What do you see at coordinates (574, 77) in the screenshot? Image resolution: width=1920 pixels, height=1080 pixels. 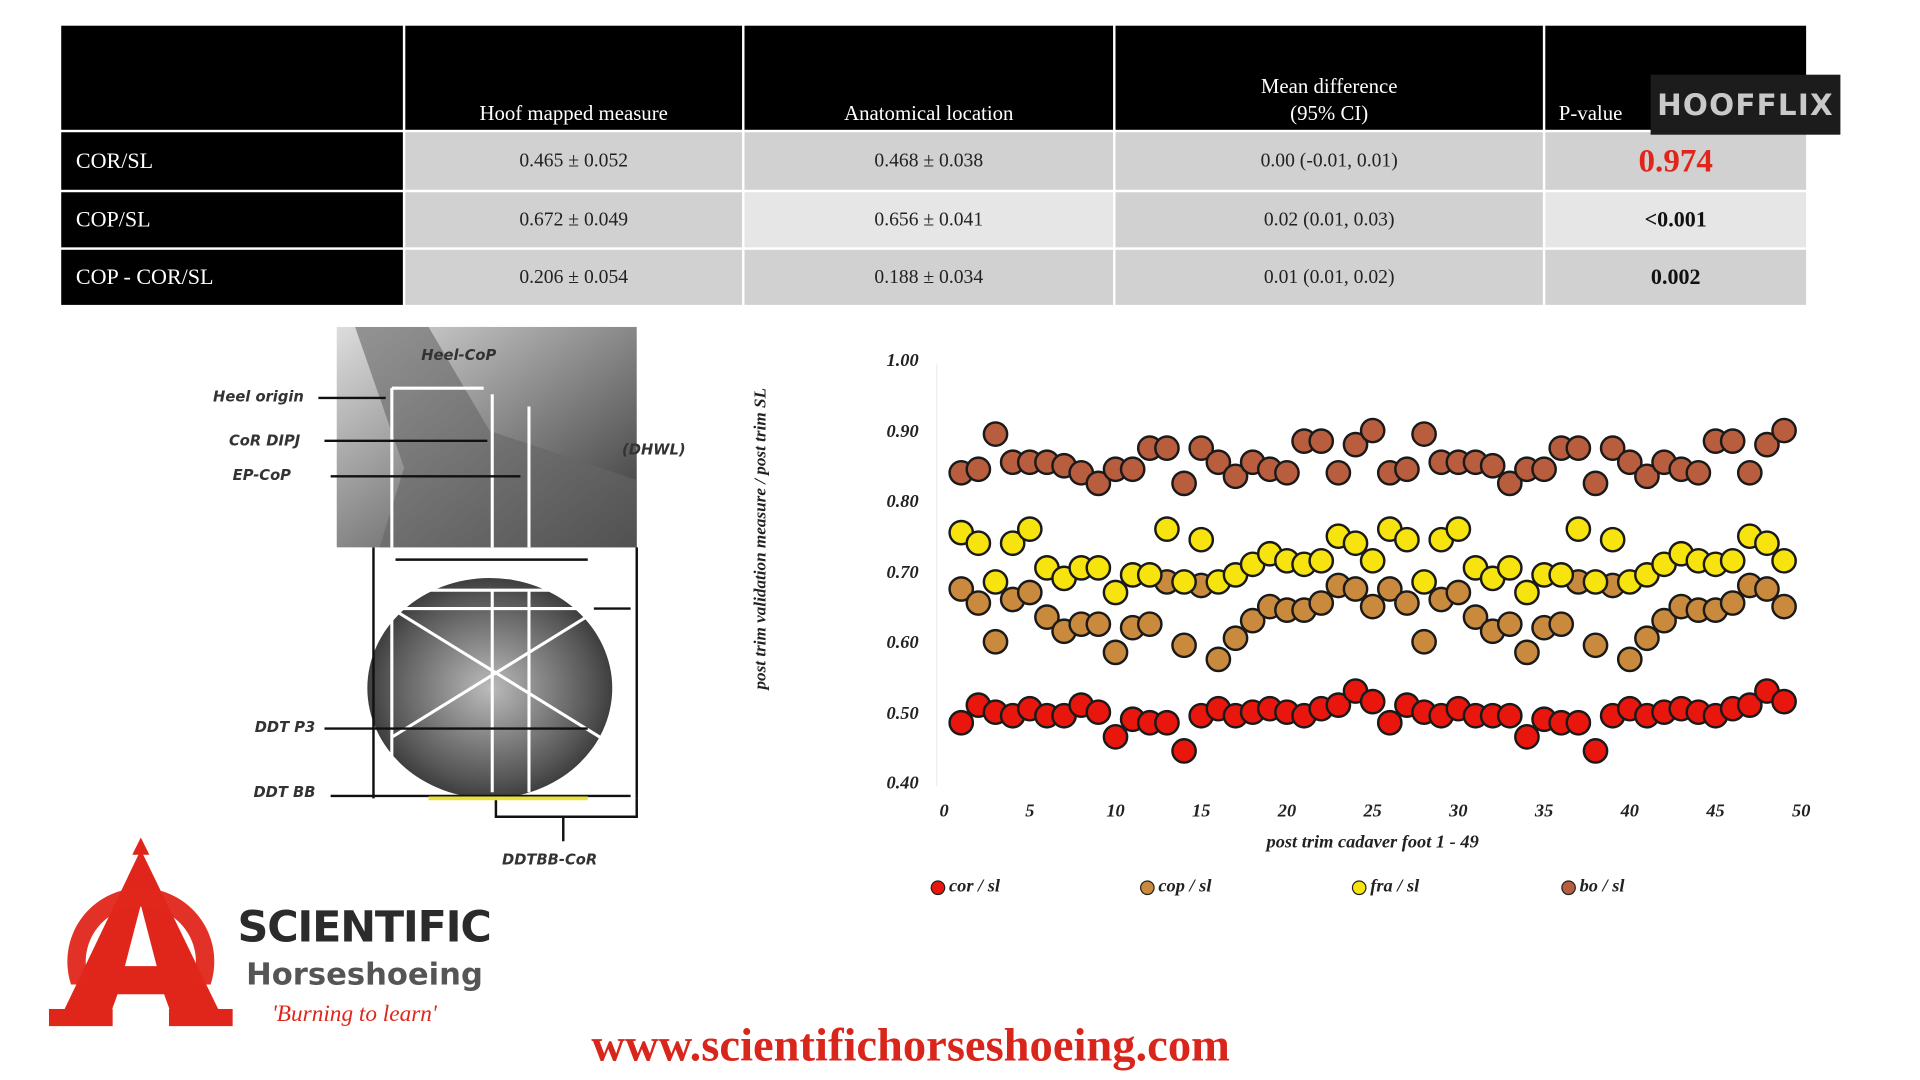 I see `table-header-hoof: Hoof mapped measure` at bounding box center [574, 77].